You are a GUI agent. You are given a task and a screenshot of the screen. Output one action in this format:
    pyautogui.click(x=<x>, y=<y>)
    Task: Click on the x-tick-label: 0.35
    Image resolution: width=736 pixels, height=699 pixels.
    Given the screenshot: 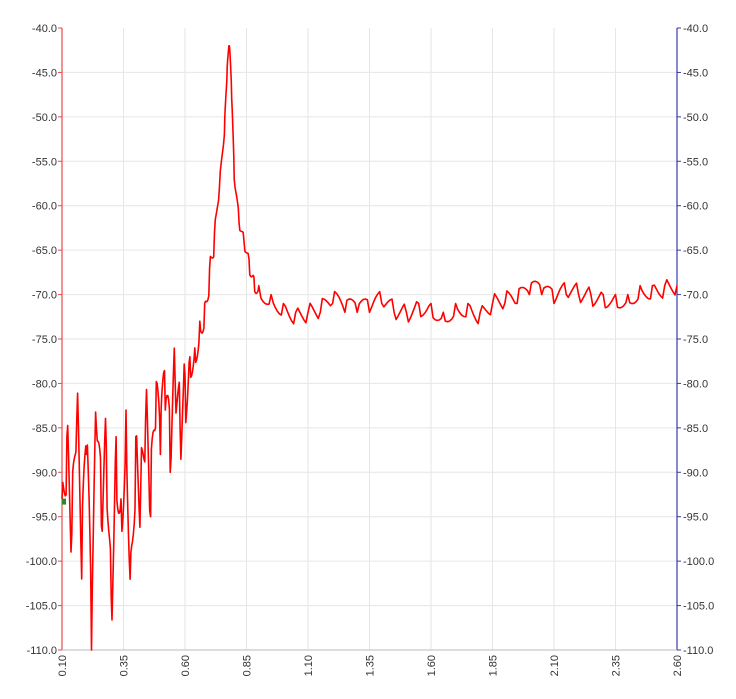 What is the action you would take?
    pyautogui.click(x=125, y=665)
    